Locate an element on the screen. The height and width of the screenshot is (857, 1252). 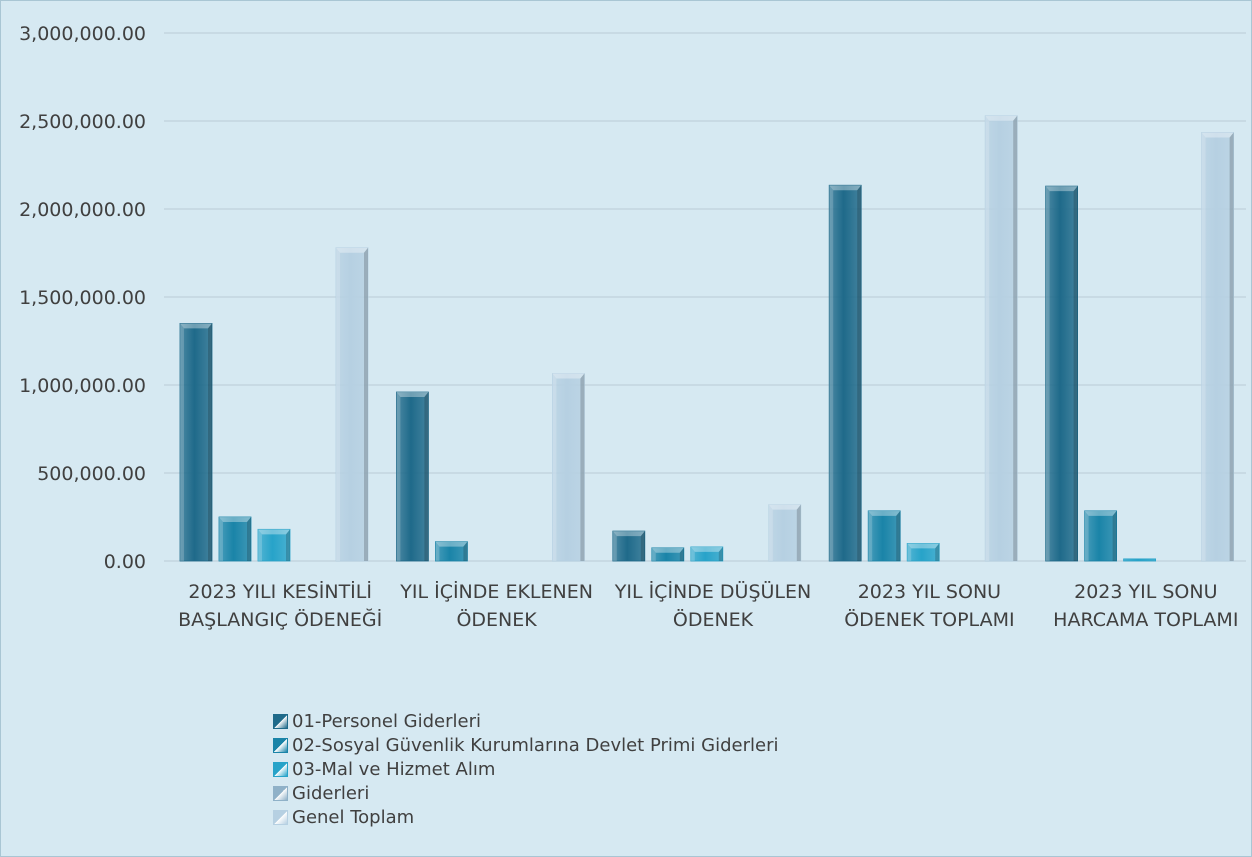
y-tick-label: 500,000.00 is located at coordinates (91, 474).